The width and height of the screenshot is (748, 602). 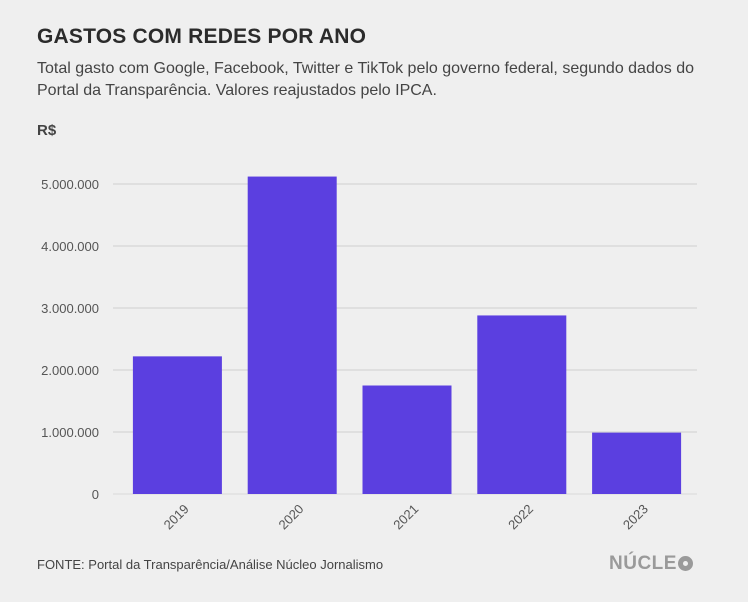 What do you see at coordinates (520, 516) in the screenshot?
I see `x-tick-label: 2022` at bounding box center [520, 516].